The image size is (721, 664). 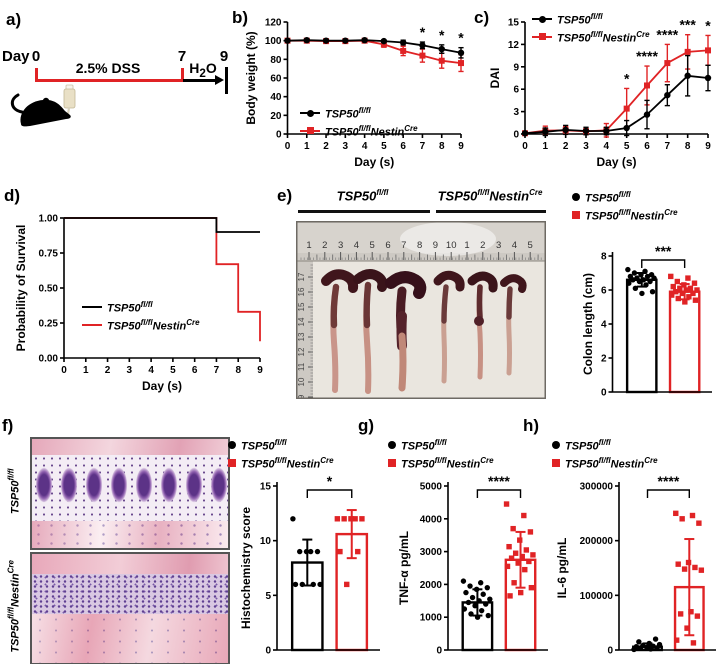 I want to click on colon-length-chart: 0 2 4 6 8 Colon length (cm) ***, so click(x=647, y=316).